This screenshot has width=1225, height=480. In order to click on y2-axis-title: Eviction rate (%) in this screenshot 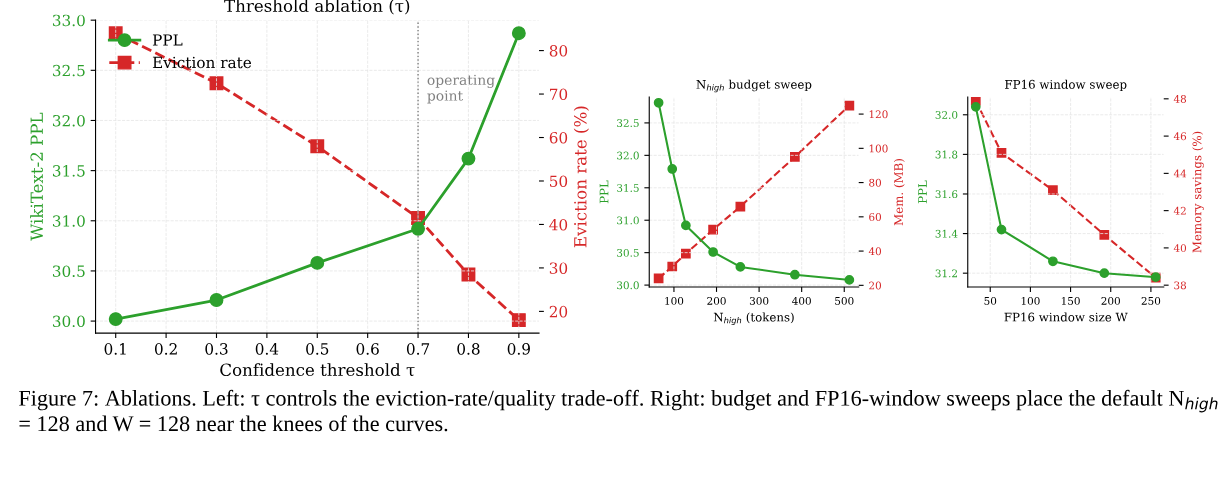, I will do `click(581, 177)`.